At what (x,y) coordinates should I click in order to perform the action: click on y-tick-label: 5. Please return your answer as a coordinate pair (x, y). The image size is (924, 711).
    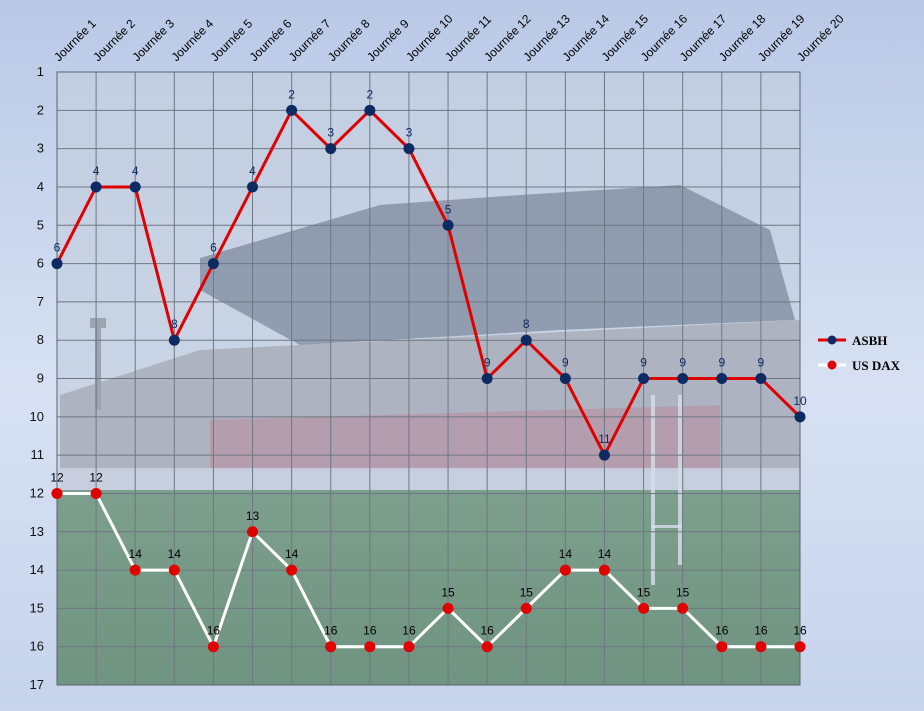
    Looking at the image, I should click on (40, 224).